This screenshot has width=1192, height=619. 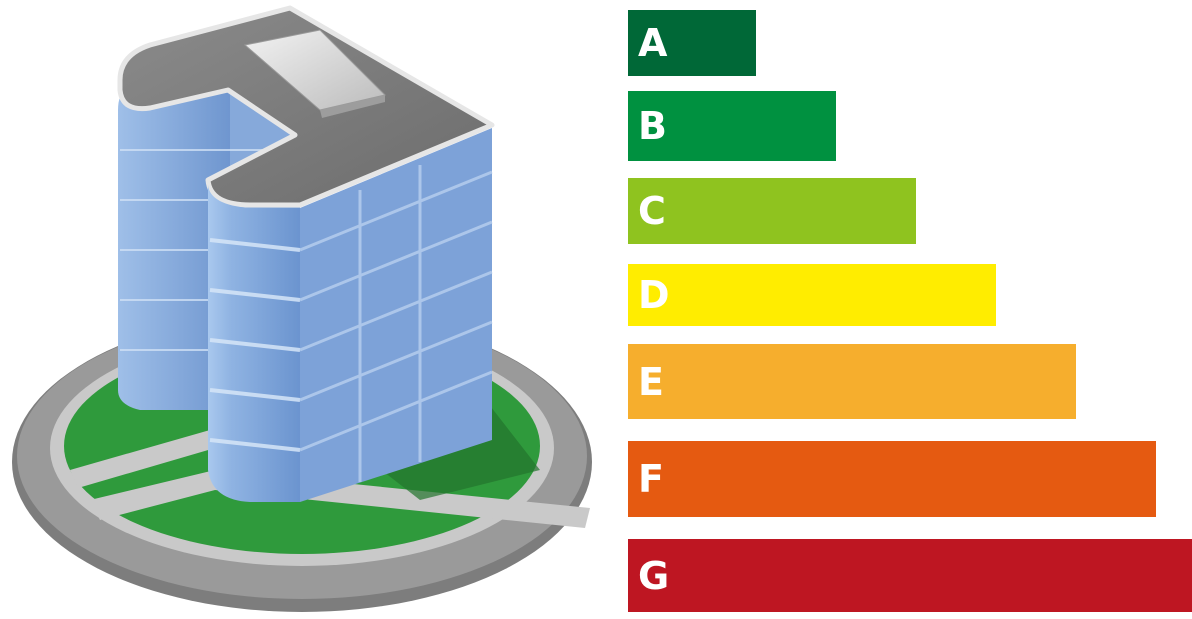 What do you see at coordinates (653, 43) in the screenshot?
I see `rating-label-a: A` at bounding box center [653, 43].